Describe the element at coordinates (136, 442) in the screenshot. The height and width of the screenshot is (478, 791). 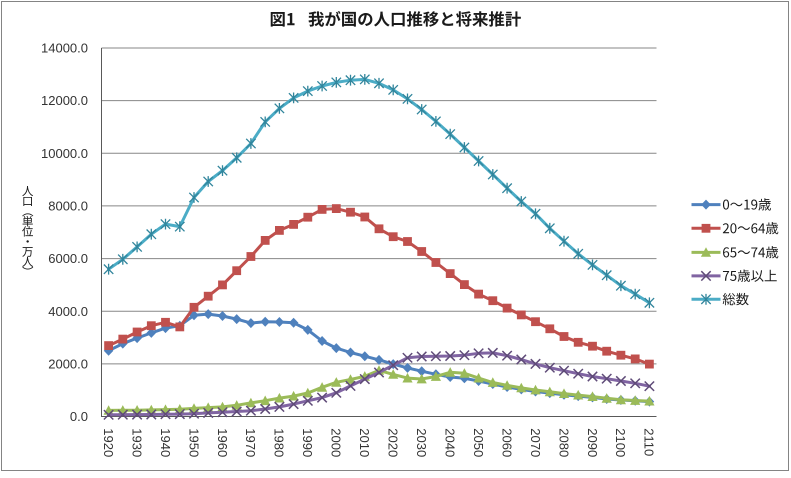
I see `svg-text: 1930` at that location.